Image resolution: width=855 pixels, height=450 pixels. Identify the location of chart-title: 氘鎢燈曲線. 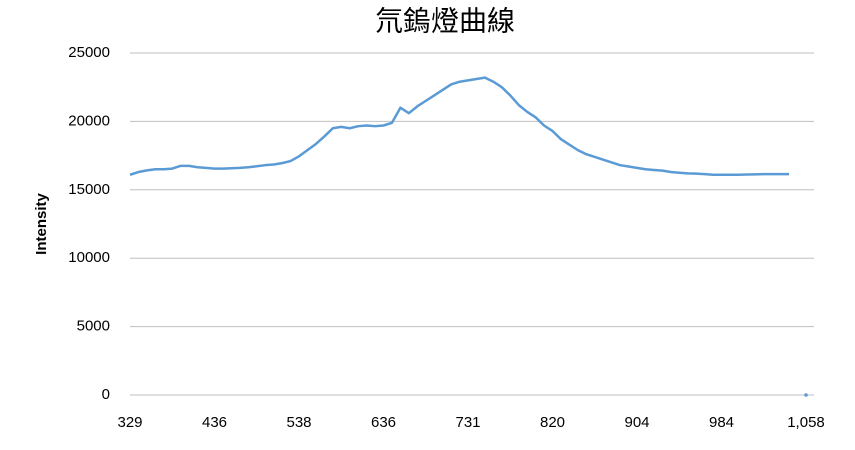
(445, 21).